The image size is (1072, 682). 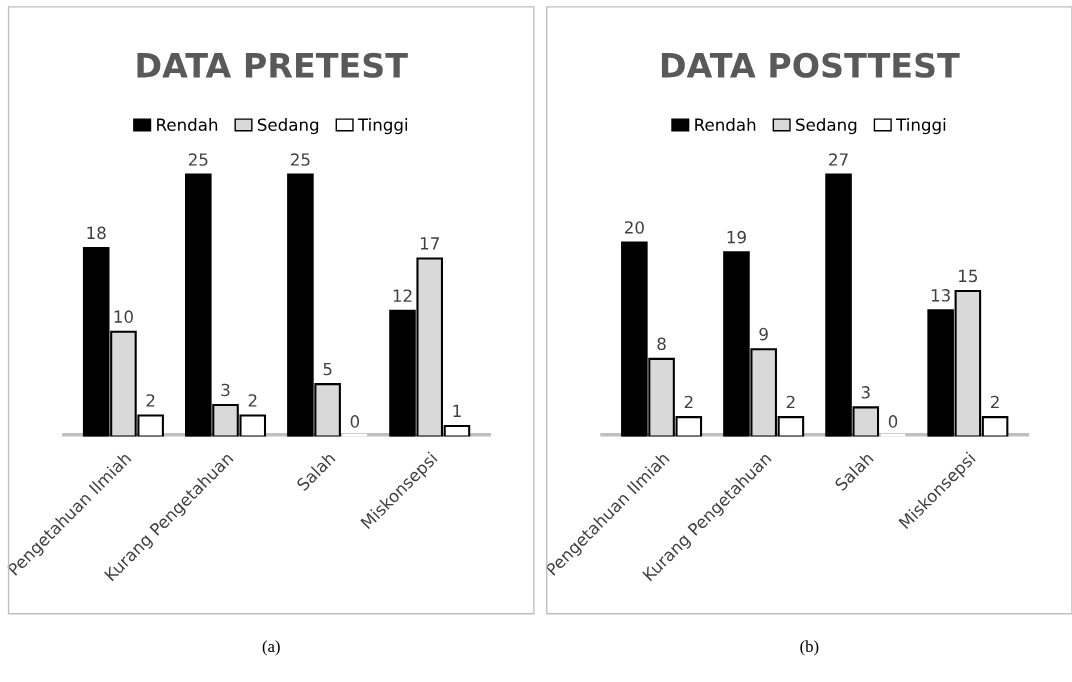 What do you see at coordinates (838, 159) in the screenshot?
I see `data-label: 27` at bounding box center [838, 159].